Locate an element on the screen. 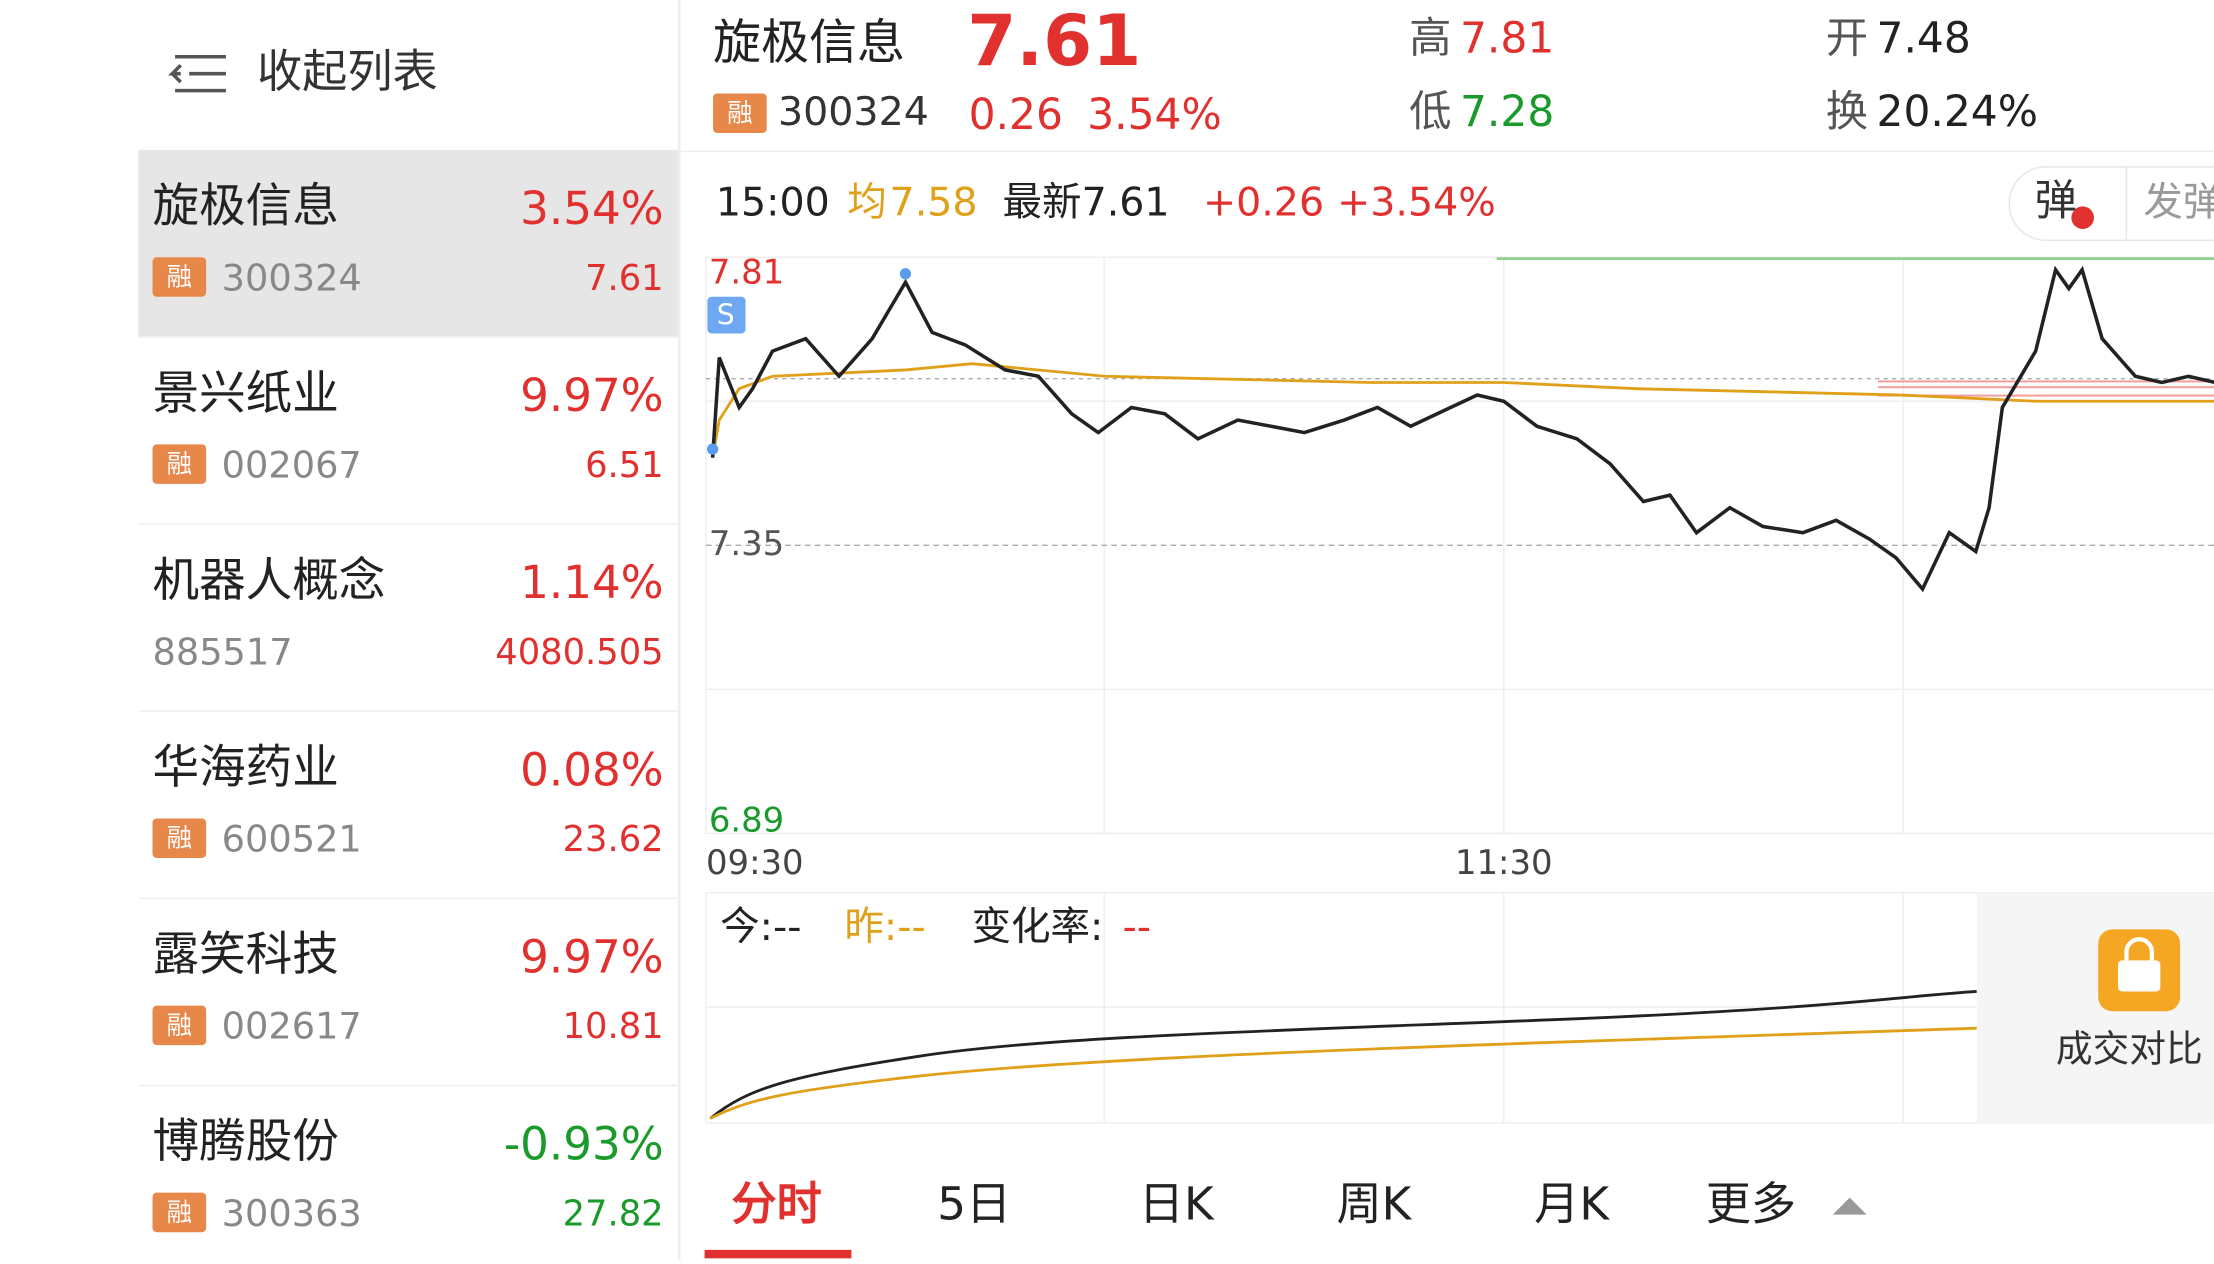  stock-price: 4080.505 is located at coordinates (579, 652).